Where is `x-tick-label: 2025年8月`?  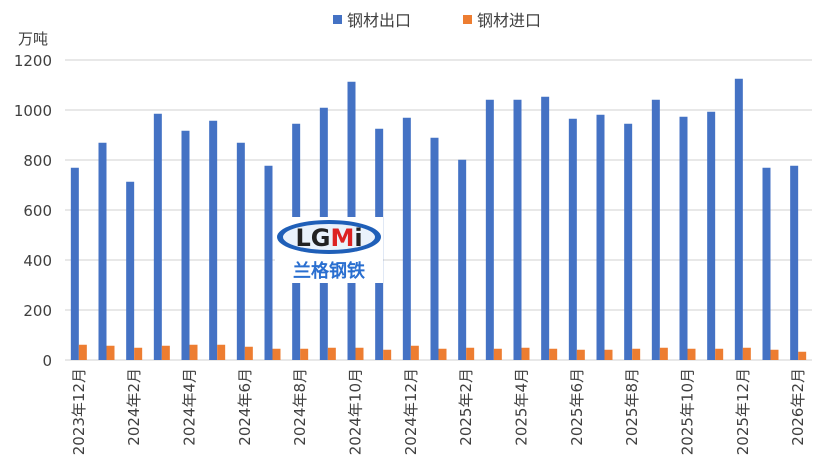 x-tick-label: 2025年8月 is located at coordinates (632, 407).